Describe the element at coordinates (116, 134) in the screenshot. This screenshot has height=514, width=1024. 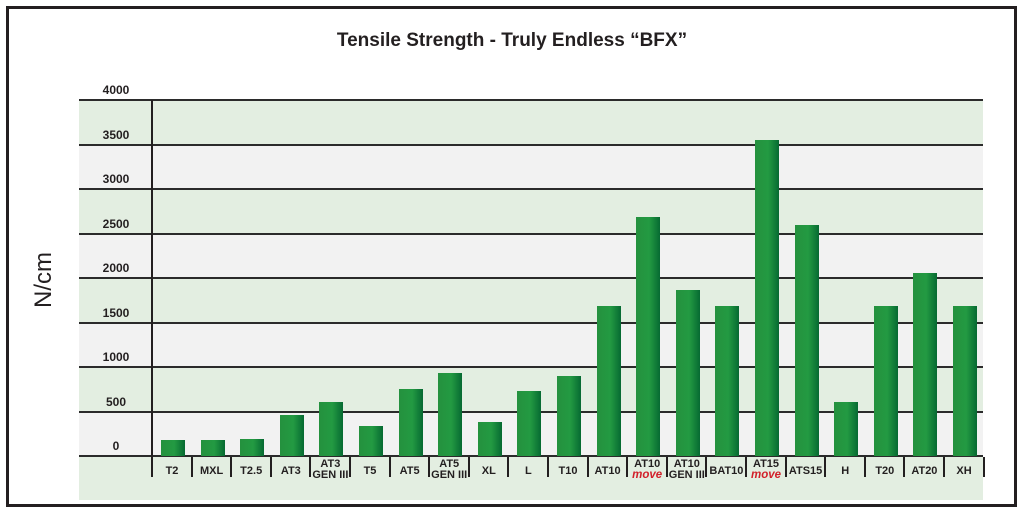
I see `y-tick-label: 3500` at that location.